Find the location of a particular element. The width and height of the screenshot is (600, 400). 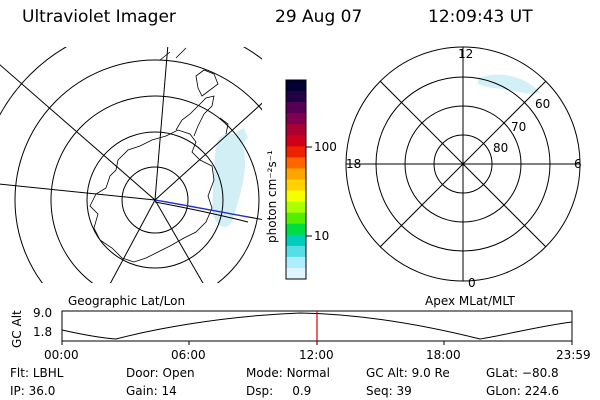

glat-field: GLat: −80.8 is located at coordinates (522, 373).